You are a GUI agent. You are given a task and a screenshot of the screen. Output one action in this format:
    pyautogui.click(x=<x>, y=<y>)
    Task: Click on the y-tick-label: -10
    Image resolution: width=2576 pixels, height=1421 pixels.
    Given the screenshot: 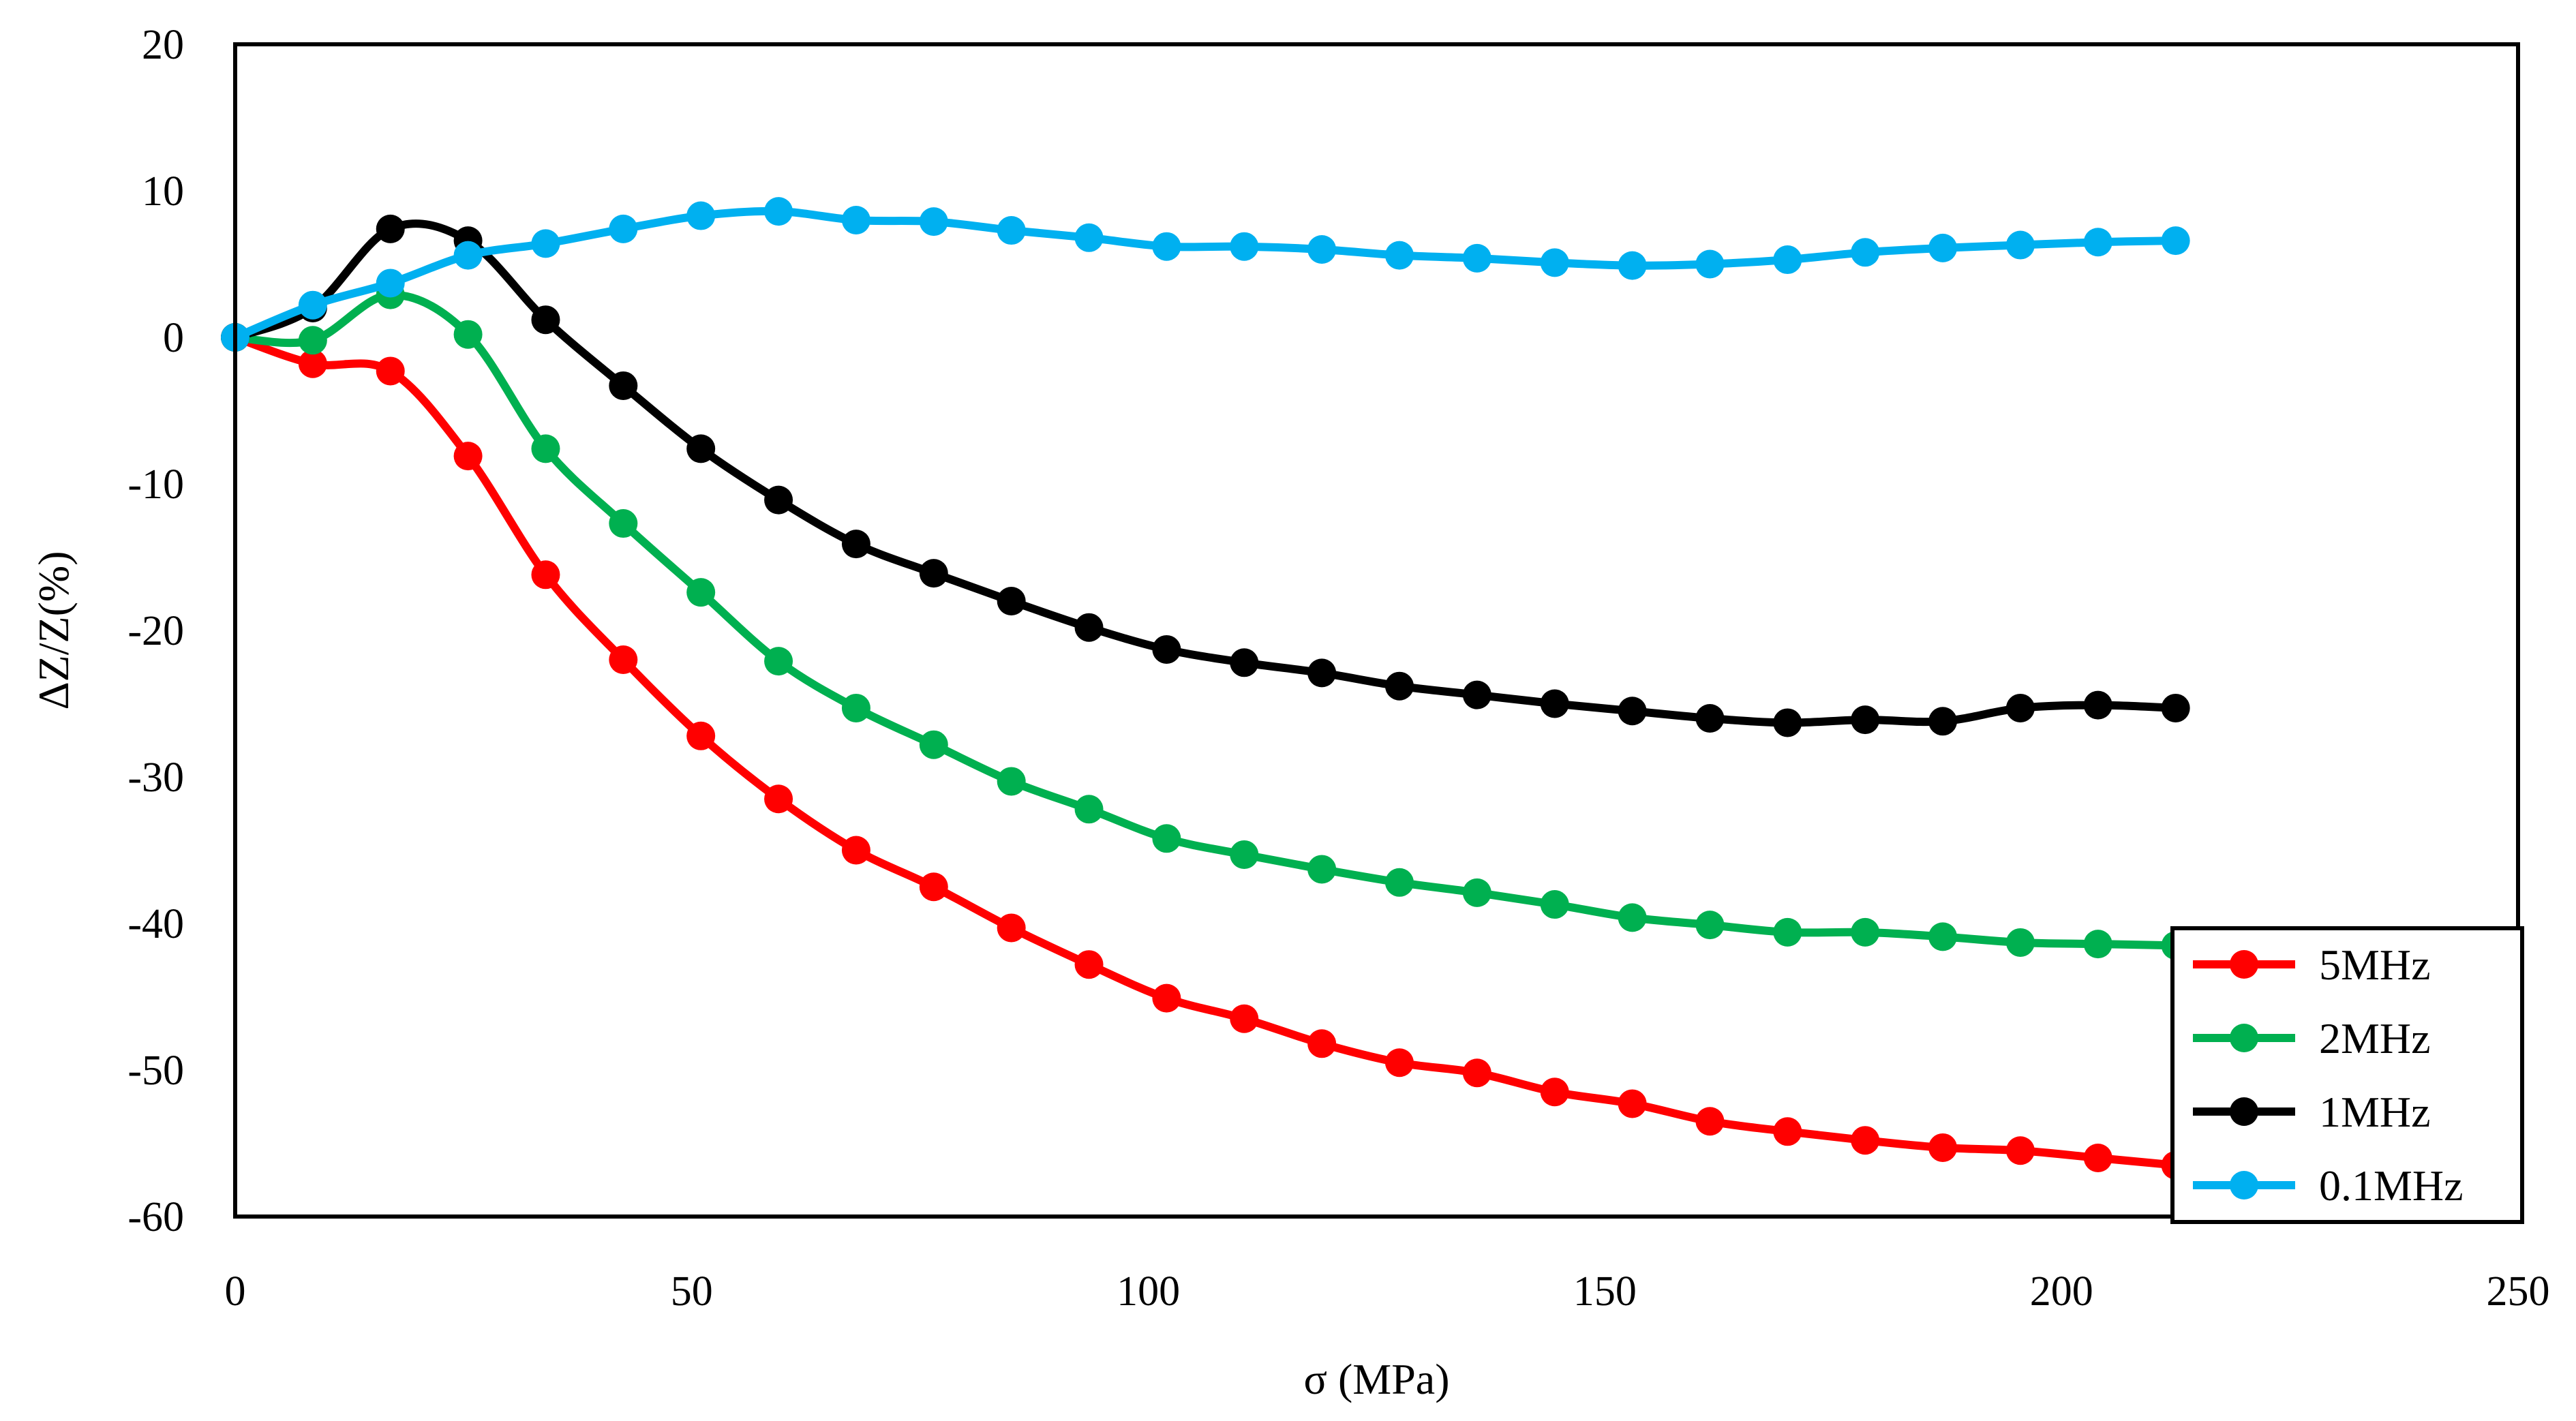 What is the action you would take?
    pyautogui.click(x=155, y=484)
    